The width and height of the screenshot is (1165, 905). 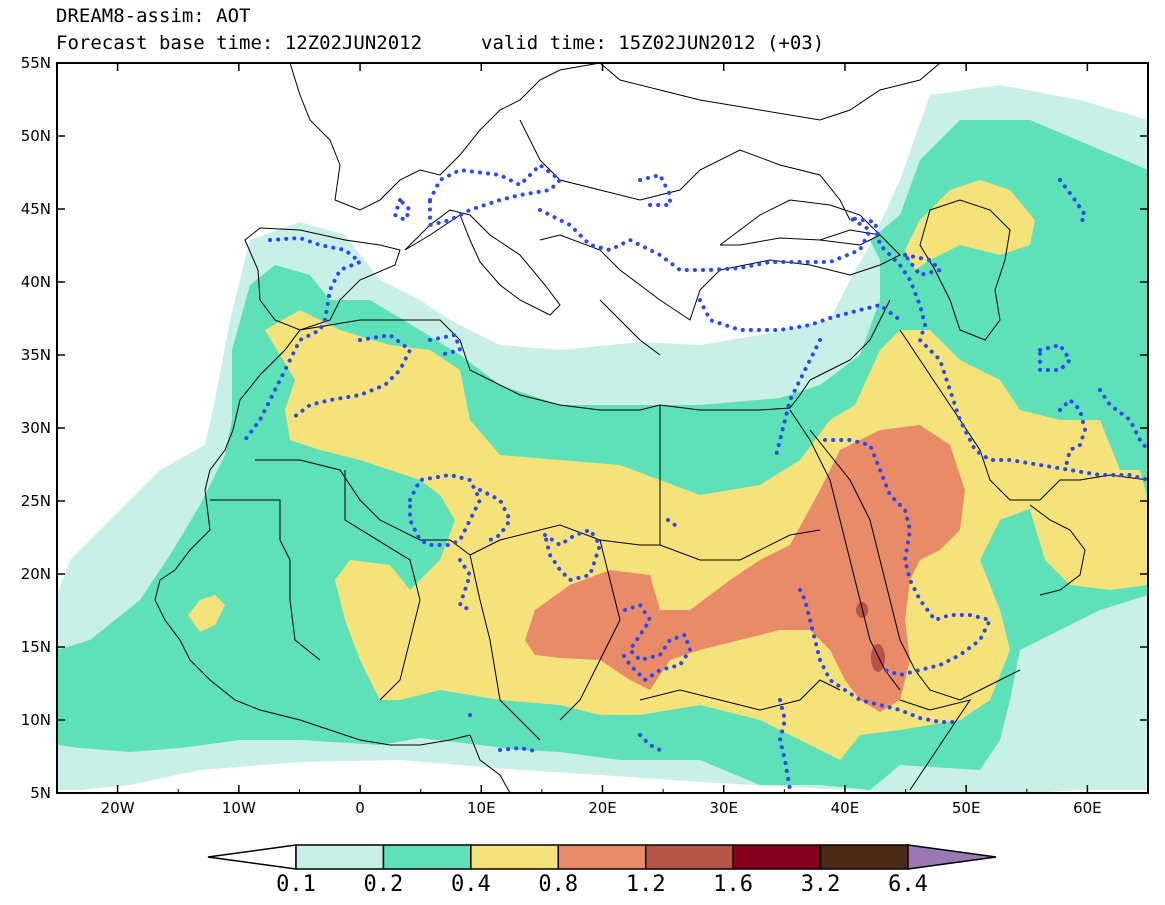 I want to click on lat-tick-label: 55N, so click(x=36, y=63).